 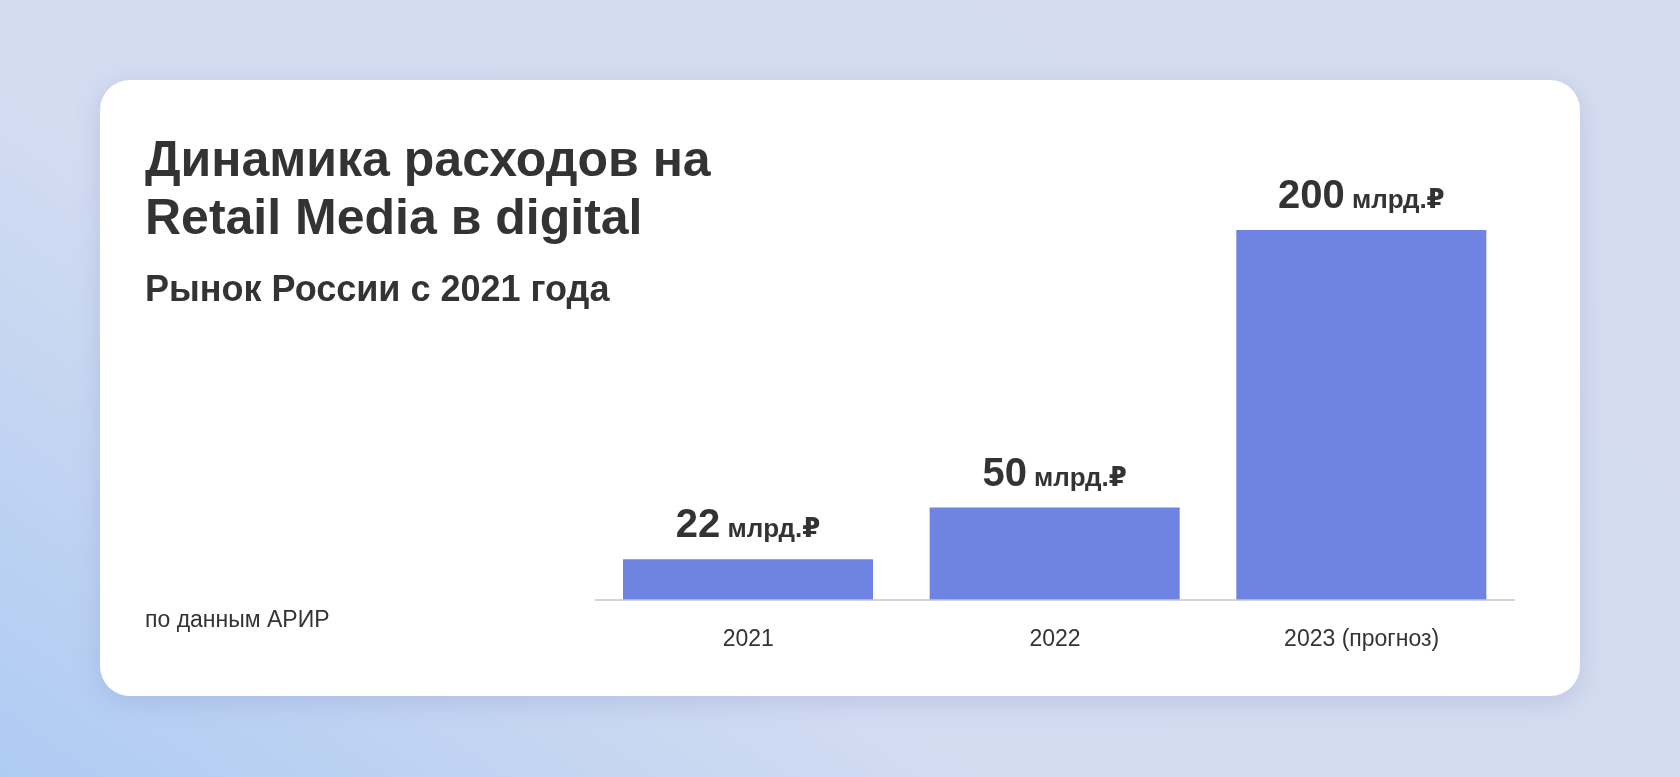 I want to click on data-label: 22 млрд.₽, so click(x=748, y=523).